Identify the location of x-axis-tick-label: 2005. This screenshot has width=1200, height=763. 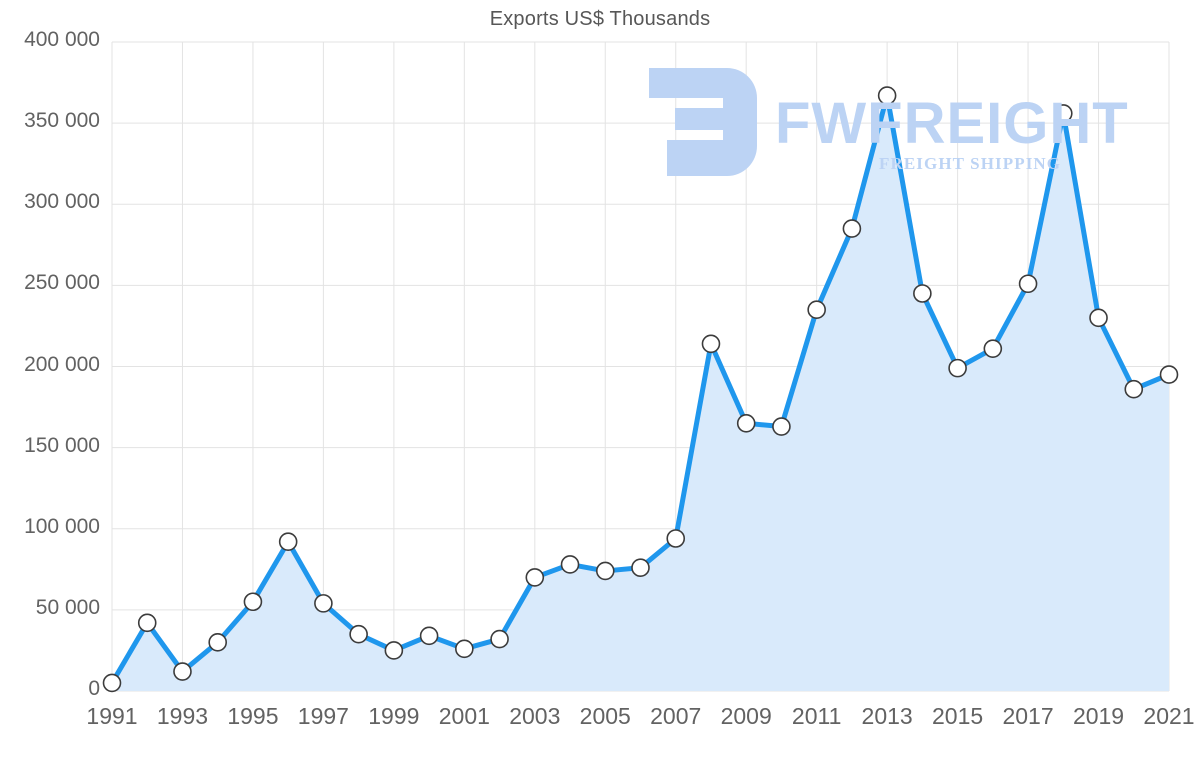
(605, 716).